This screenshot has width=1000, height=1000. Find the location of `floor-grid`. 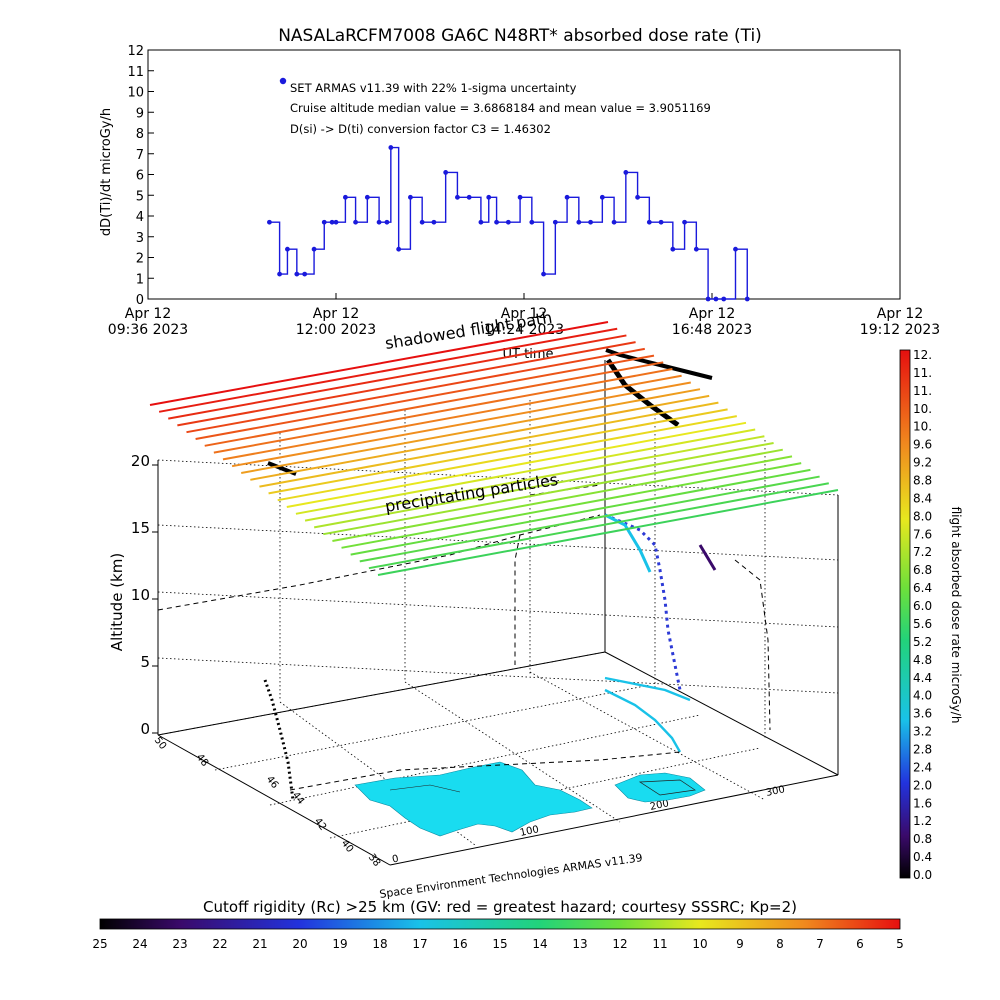

floor-grid is located at coordinates (461, 748).